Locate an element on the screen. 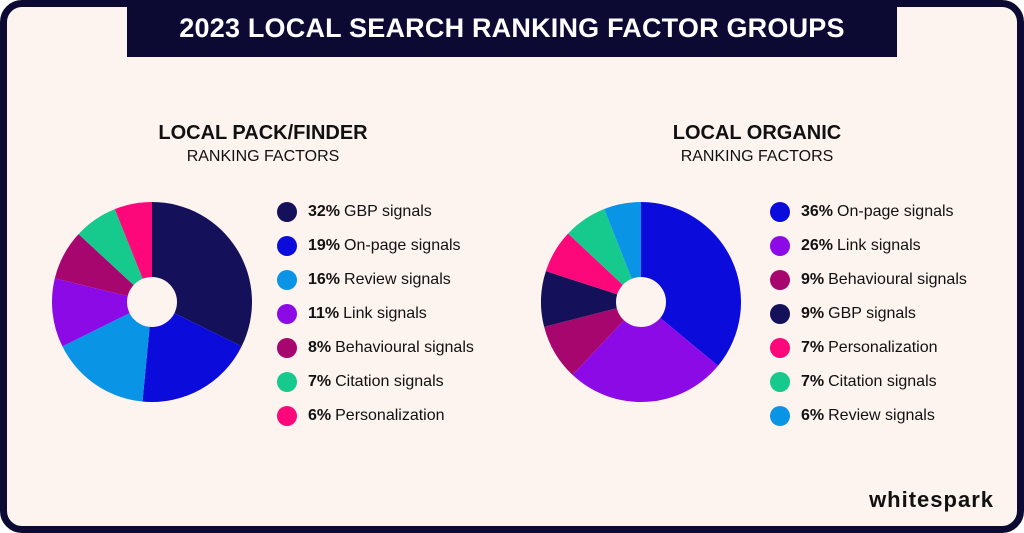 The height and width of the screenshot is (533, 1024). legend-item: 8% Behavioural signals is located at coordinates (375, 348).